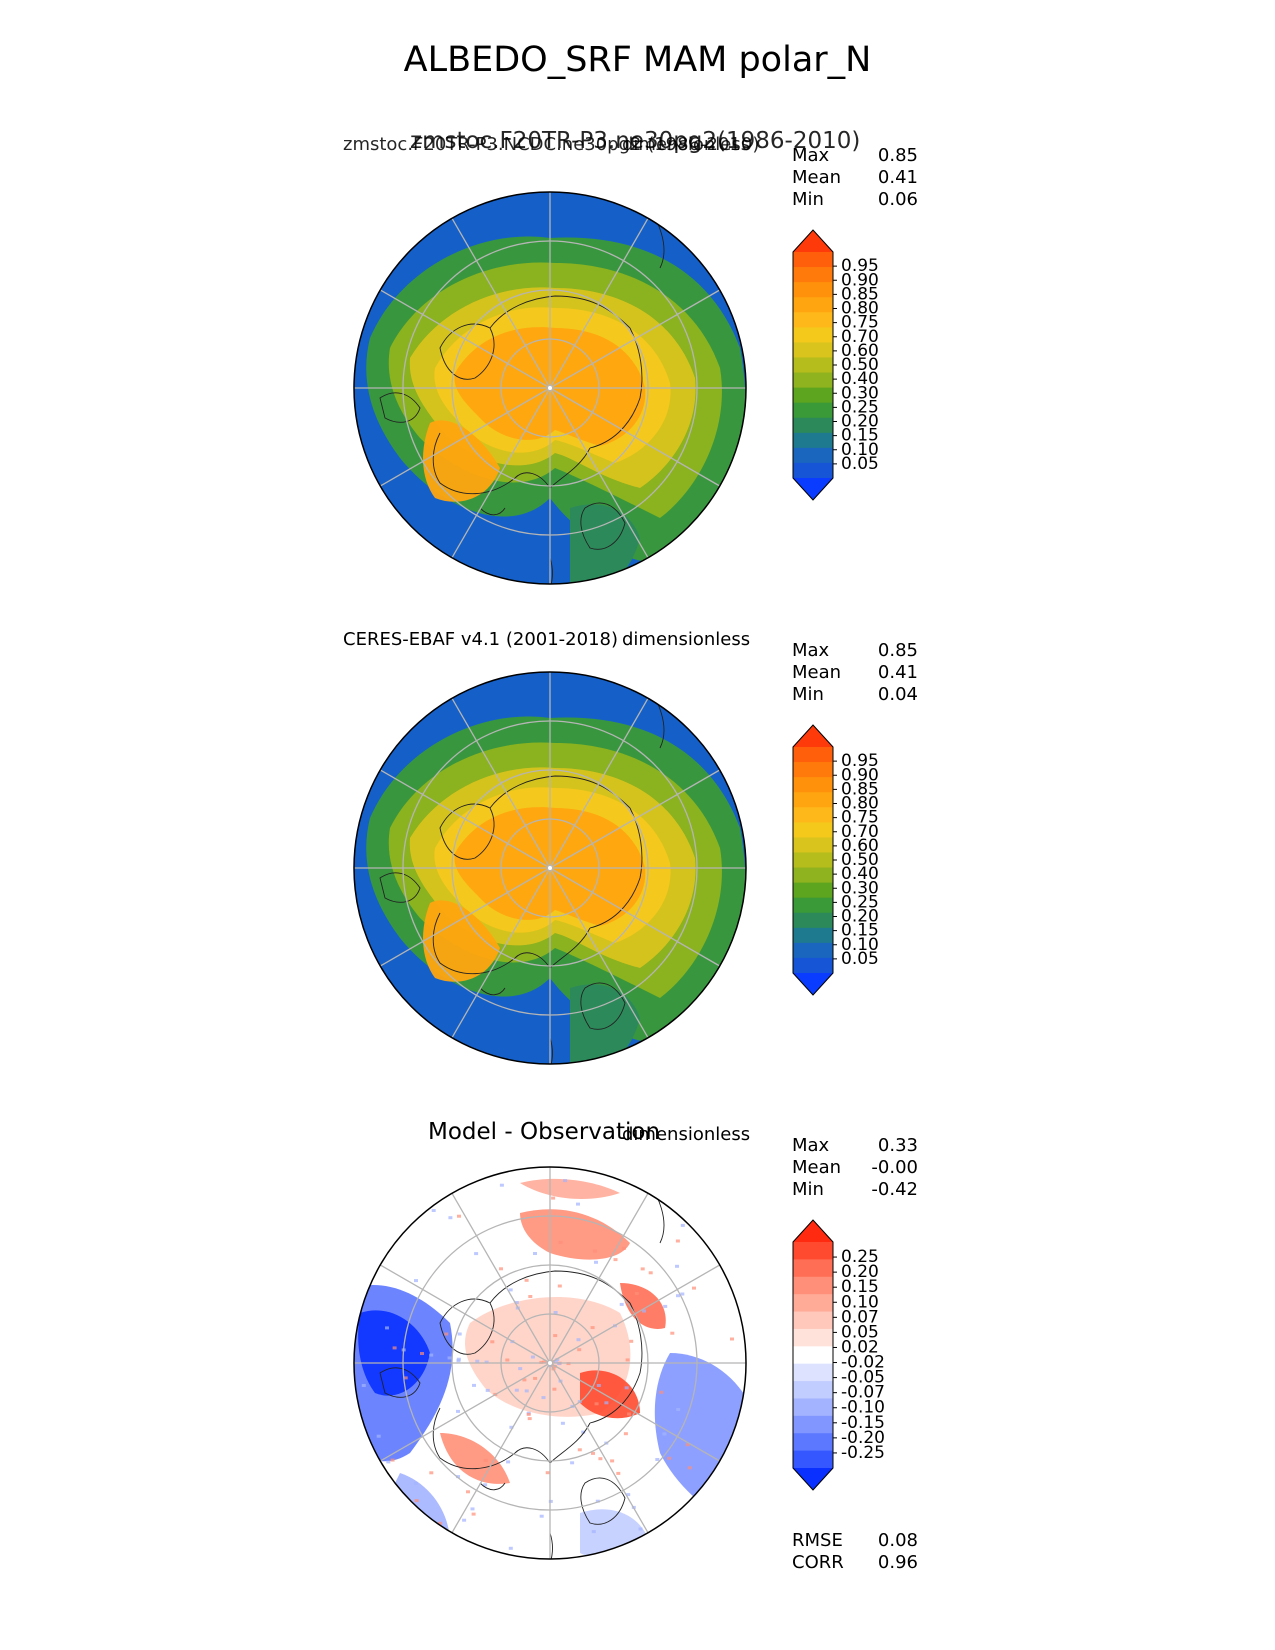  What do you see at coordinates (897, 694) in the screenshot?
I see `stat-min-value: 0.04` at bounding box center [897, 694].